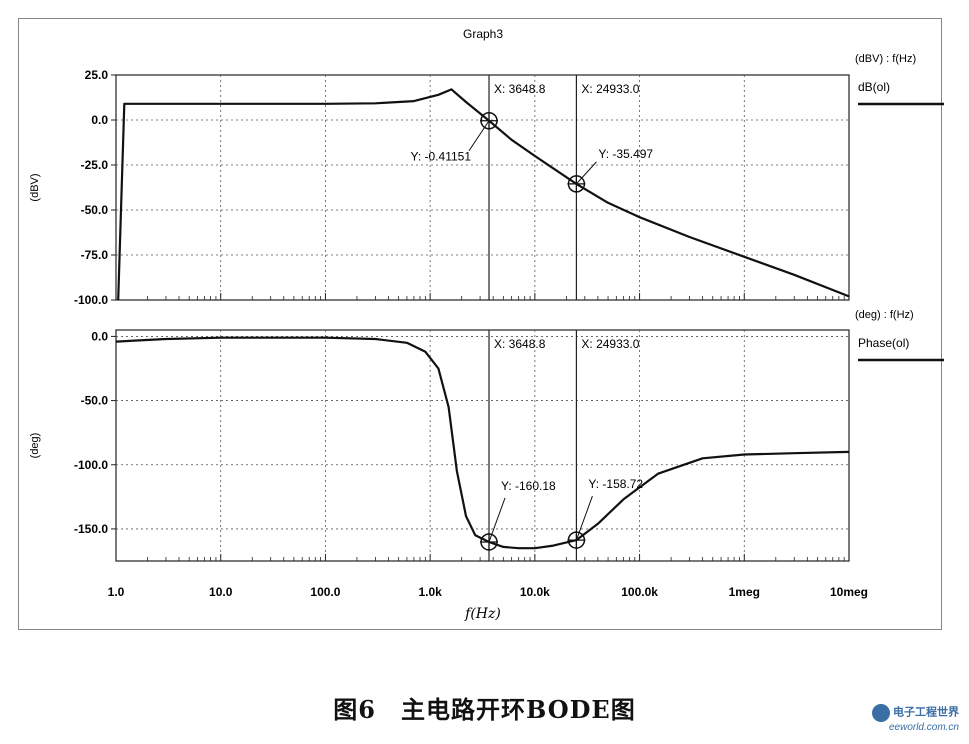  Describe the element at coordinates (610, 344) in the screenshot. I see `cursor-x-label-phase: X: 24933.0` at that location.